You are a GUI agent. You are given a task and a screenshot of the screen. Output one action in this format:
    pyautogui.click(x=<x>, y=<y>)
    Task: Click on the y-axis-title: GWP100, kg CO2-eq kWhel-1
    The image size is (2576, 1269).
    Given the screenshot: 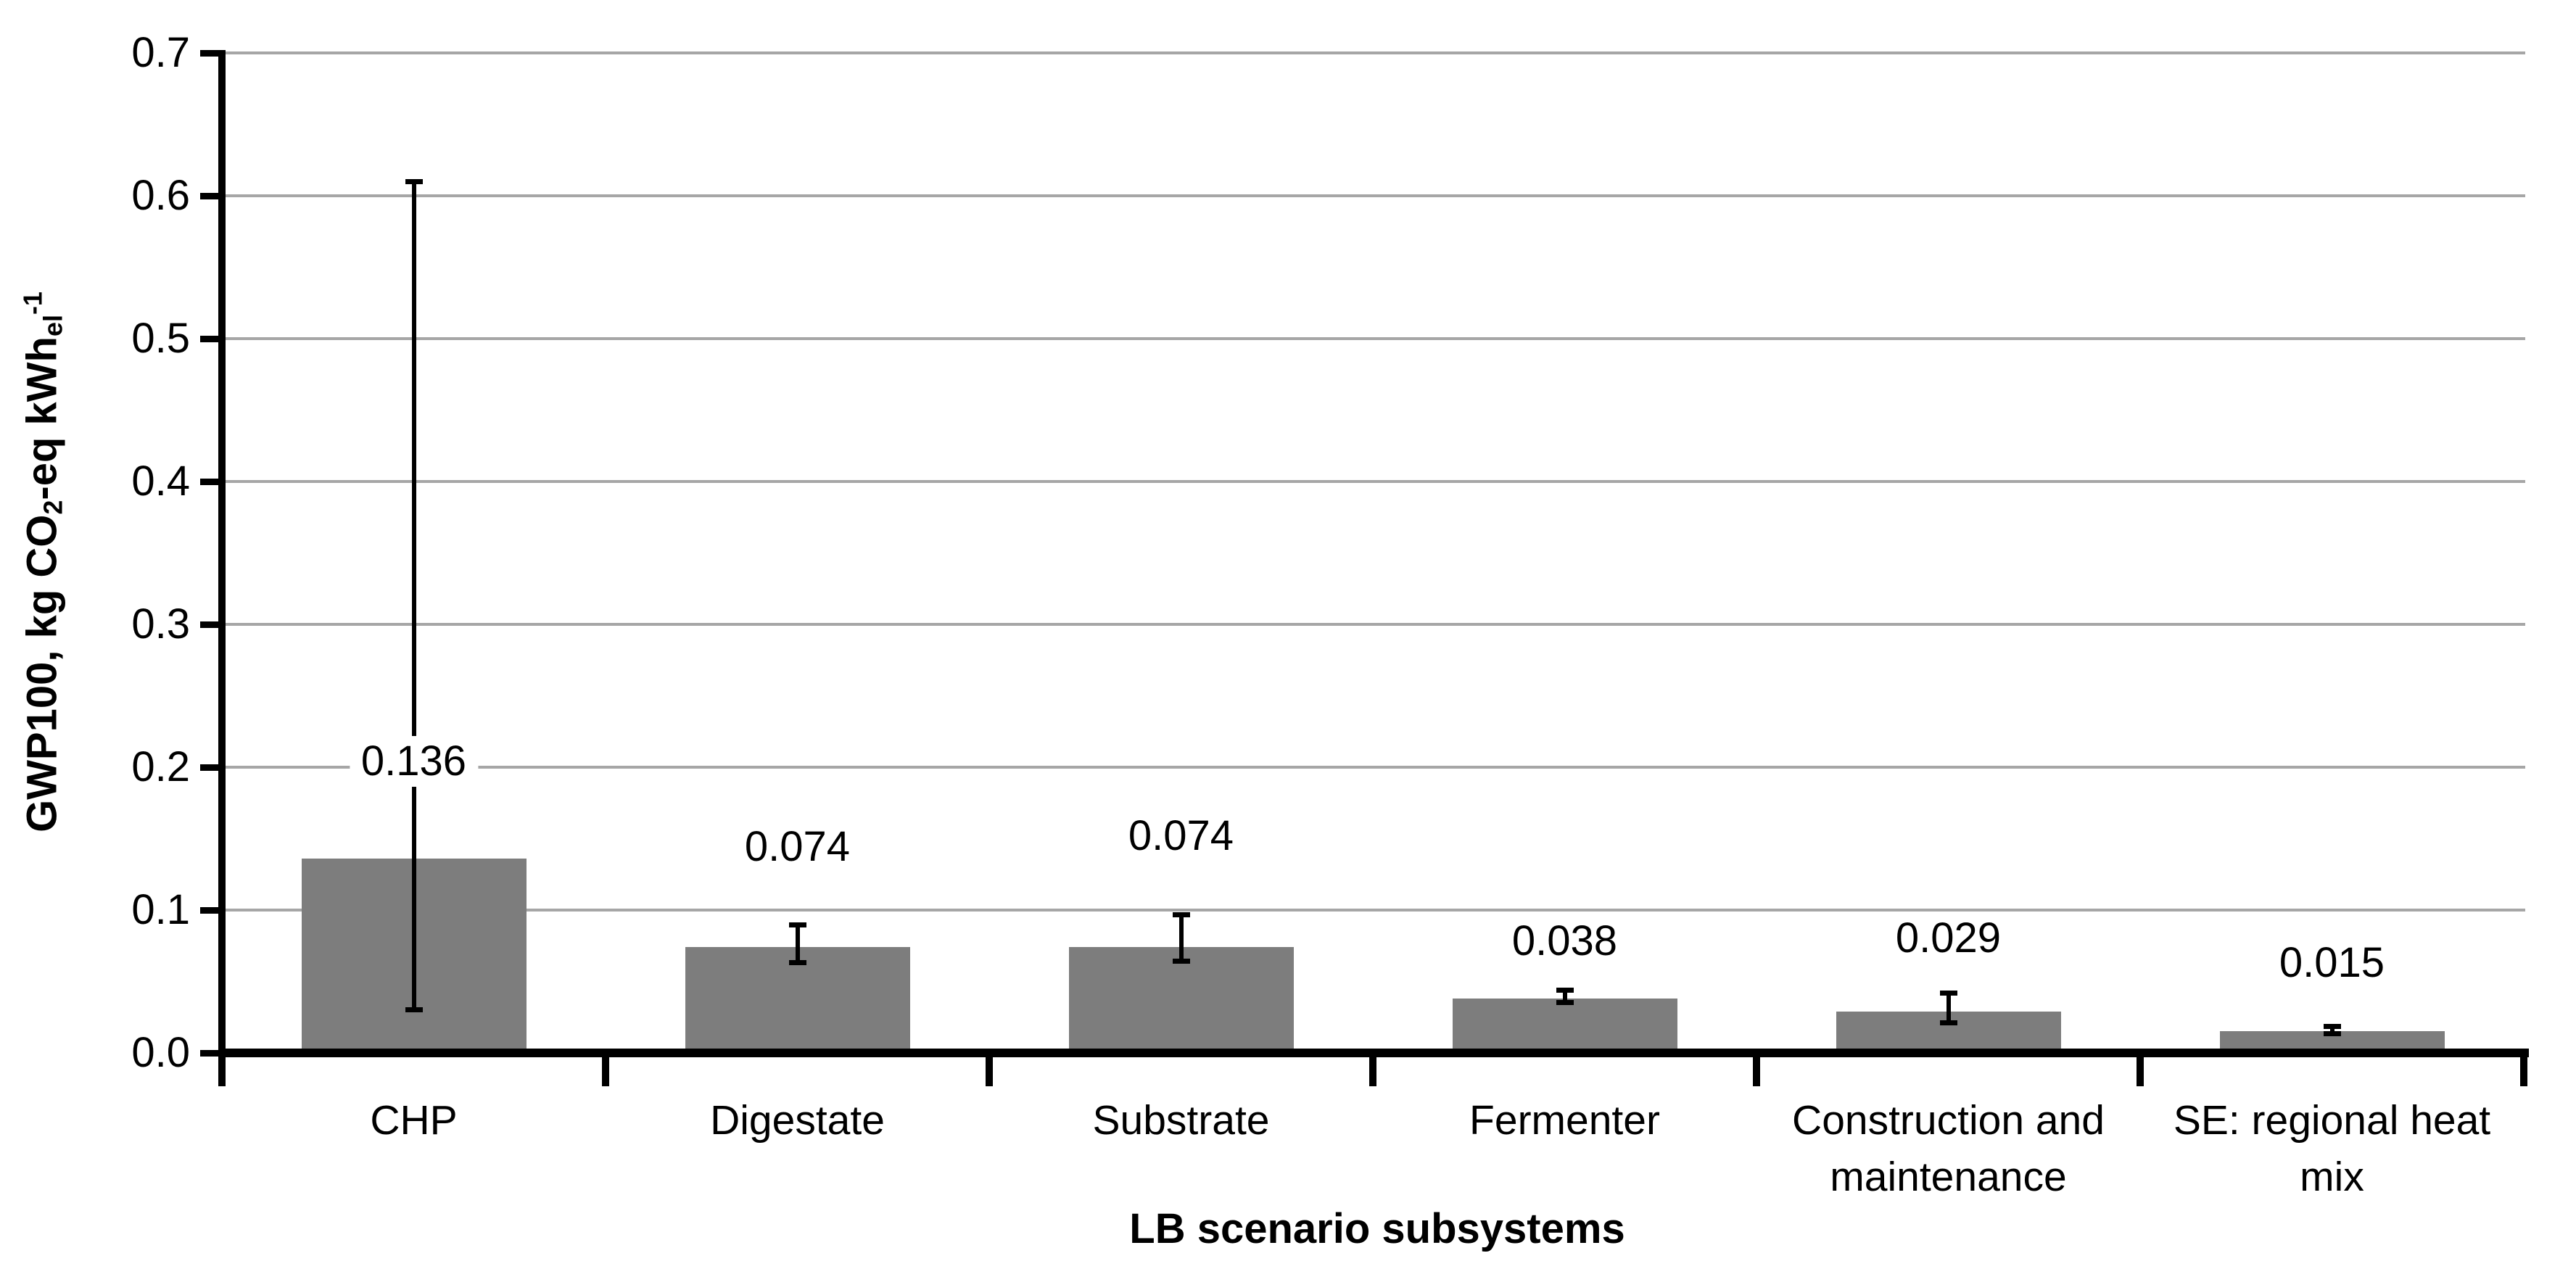 What is the action you would take?
    pyautogui.click(x=44, y=562)
    